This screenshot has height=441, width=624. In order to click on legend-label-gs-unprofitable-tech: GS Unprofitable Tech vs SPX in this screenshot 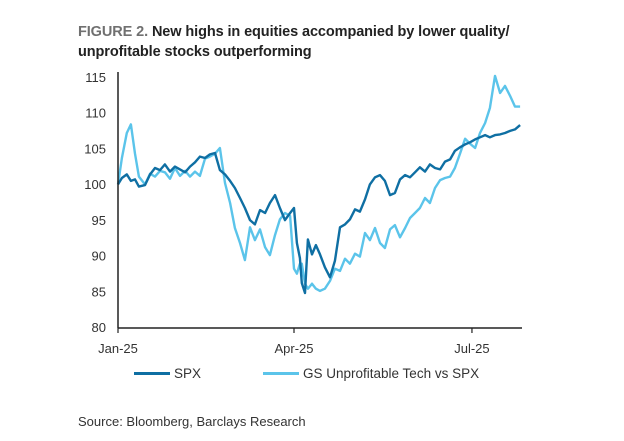, I will do `click(391, 373)`.